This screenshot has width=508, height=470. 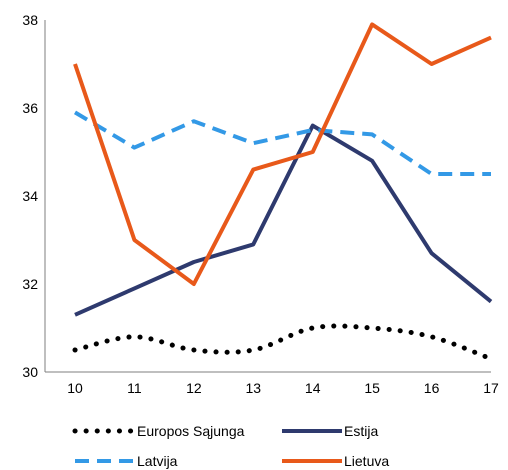 What do you see at coordinates (157, 461) in the screenshot?
I see `legend-label: Latvija` at bounding box center [157, 461].